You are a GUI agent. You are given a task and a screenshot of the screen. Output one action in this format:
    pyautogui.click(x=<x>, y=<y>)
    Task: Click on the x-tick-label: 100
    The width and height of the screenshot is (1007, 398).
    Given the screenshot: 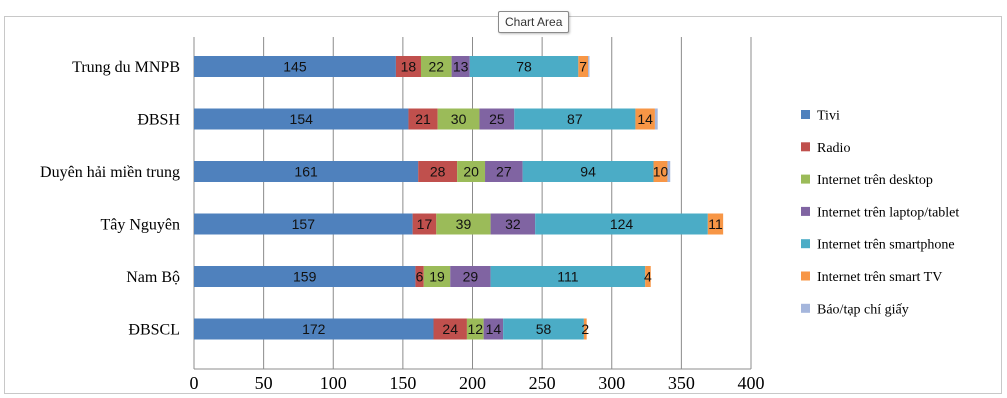 What is the action you would take?
    pyautogui.click(x=333, y=383)
    